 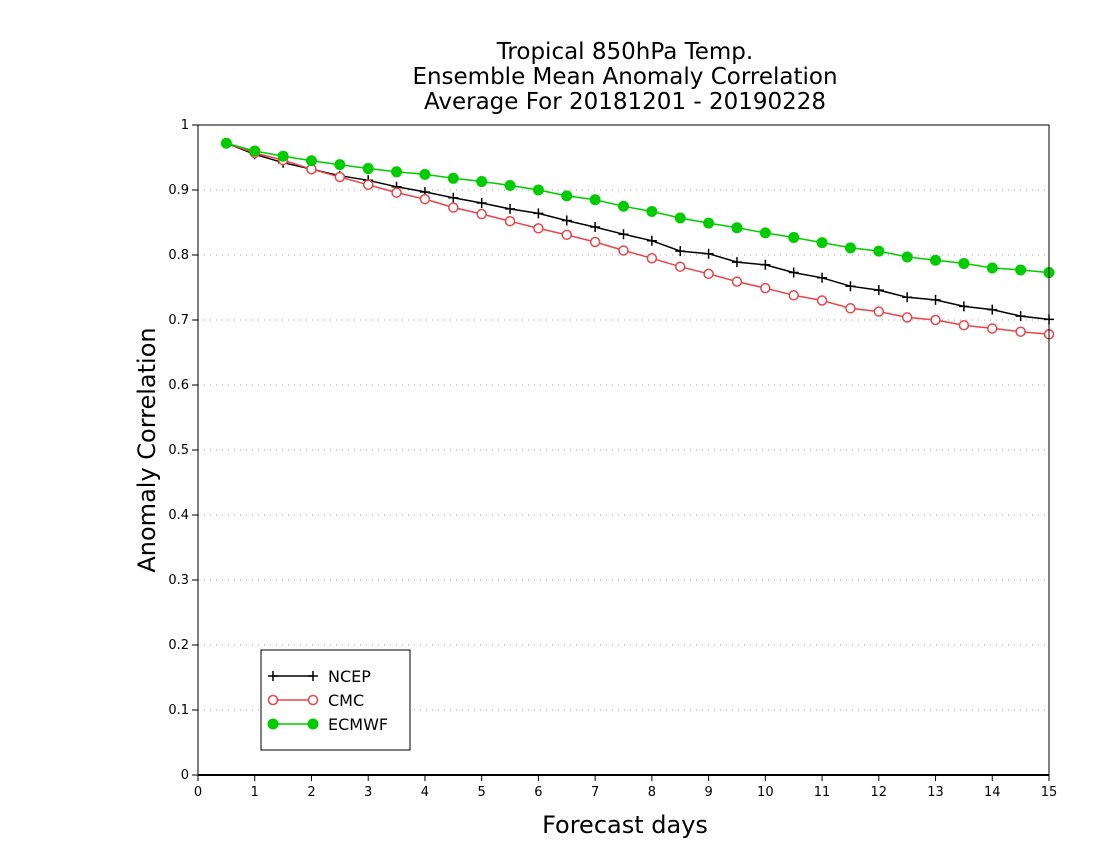 What do you see at coordinates (638, 208) in the screenshot?
I see `series-line` at bounding box center [638, 208].